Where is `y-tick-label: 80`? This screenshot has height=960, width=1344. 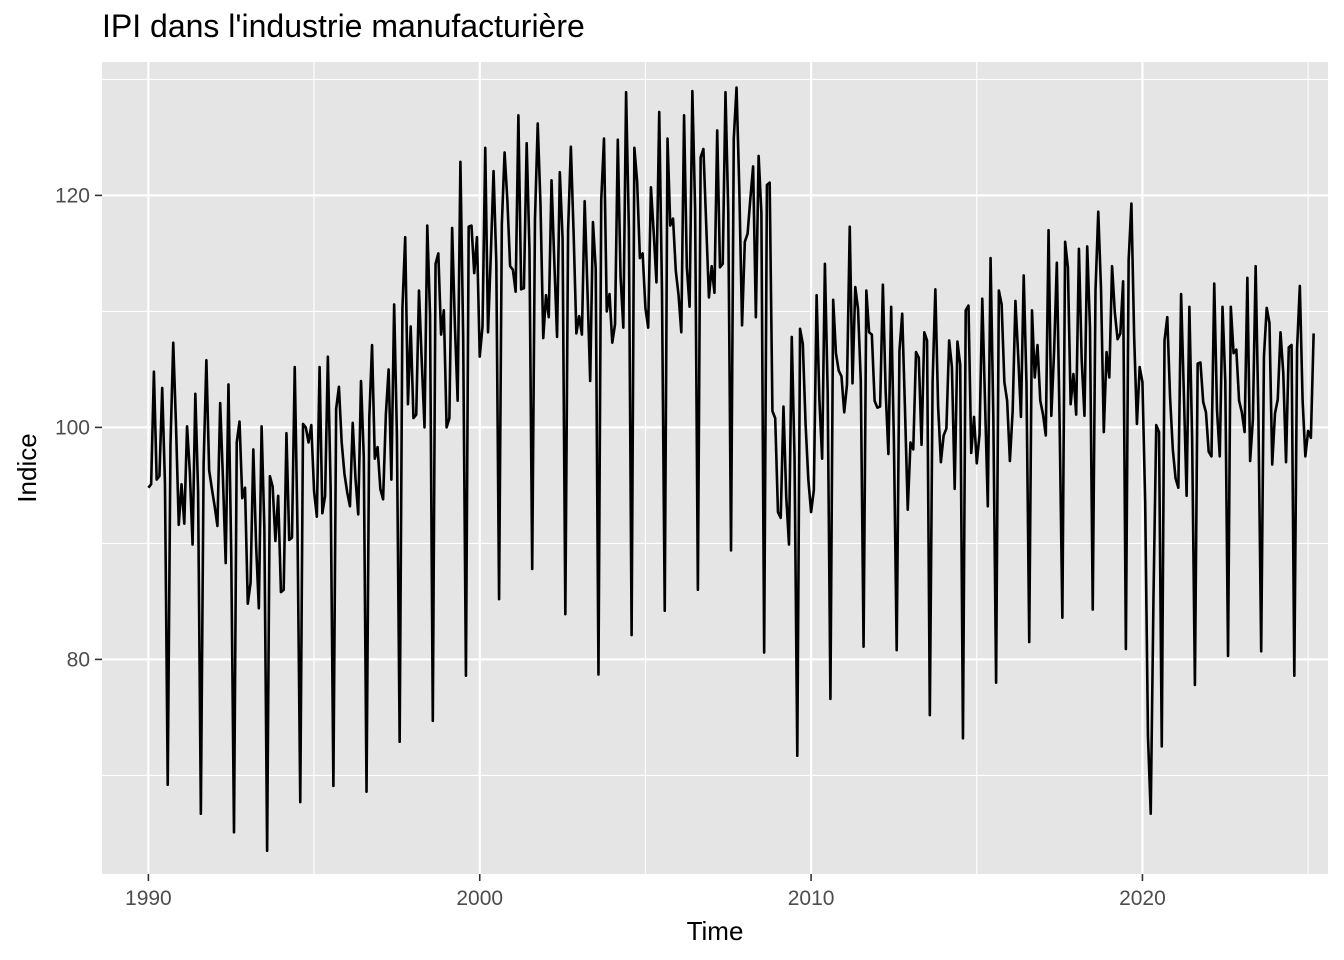
y-tick-label: 80 is located at coordinates (78, 659).